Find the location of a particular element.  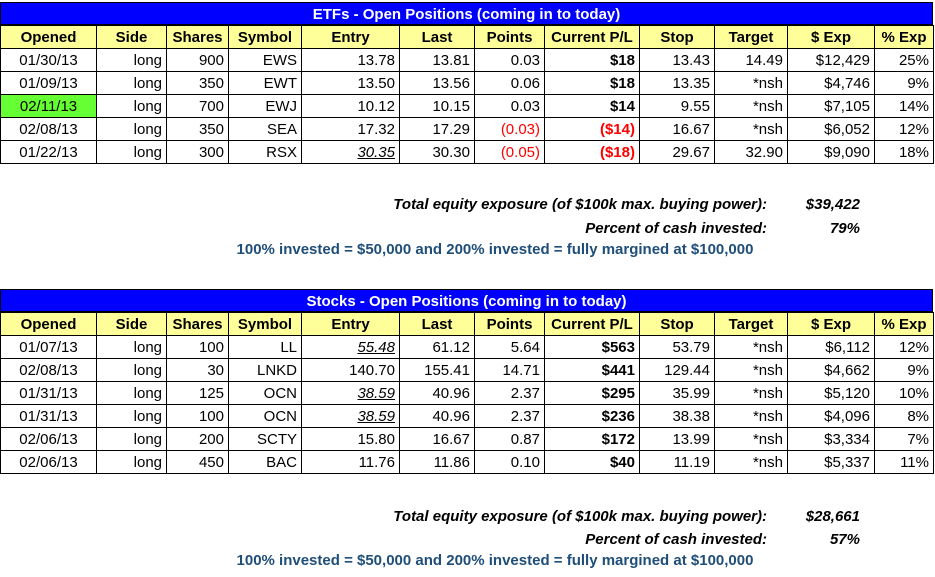

cell-stop: 16.67 is located at coordinates (677, 129).